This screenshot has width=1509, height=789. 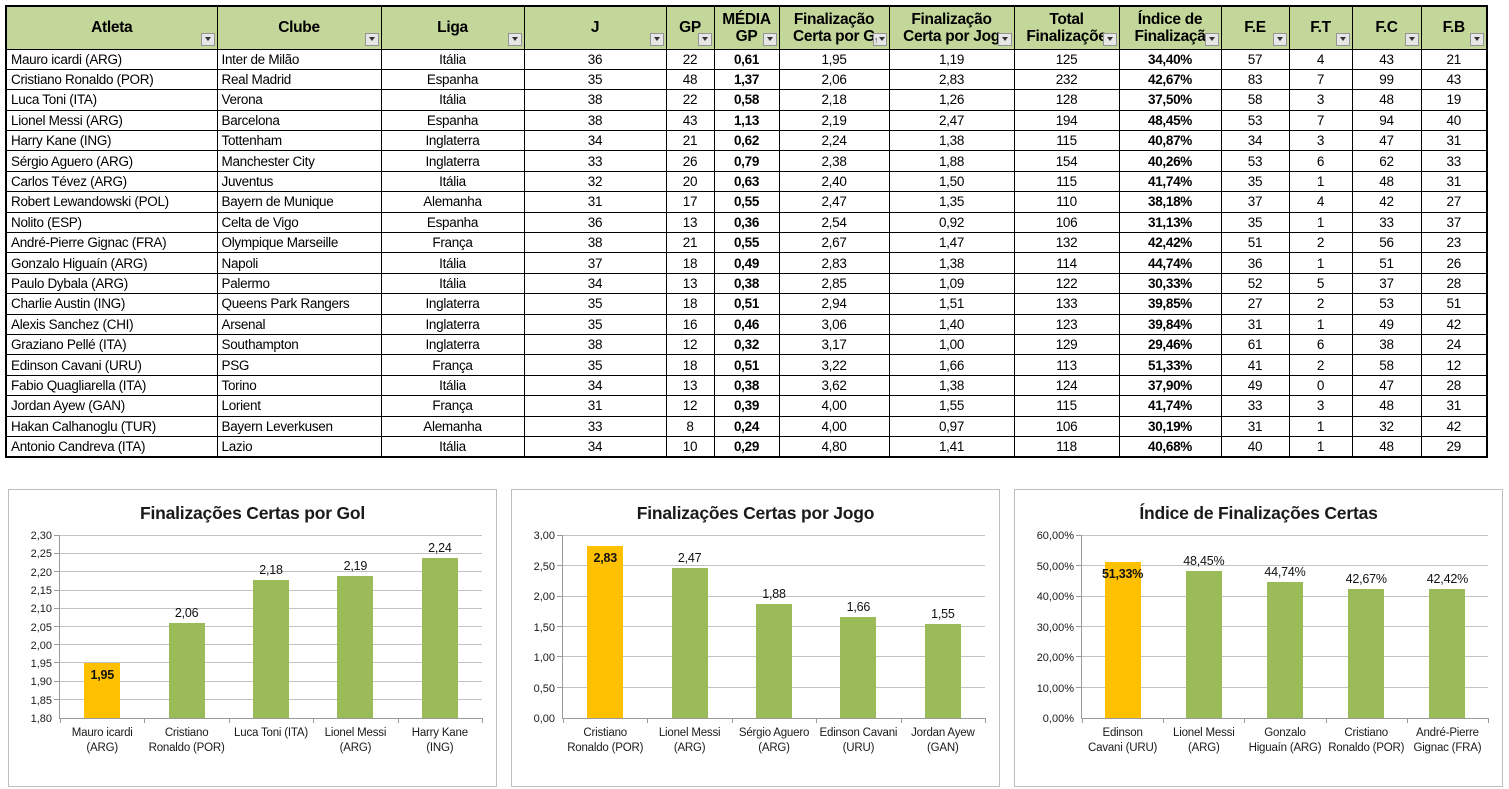 What do you see at coordinates (207, 39) in the screenshot?
I see `filter-button-atleta` at bounding box center [207, 39].